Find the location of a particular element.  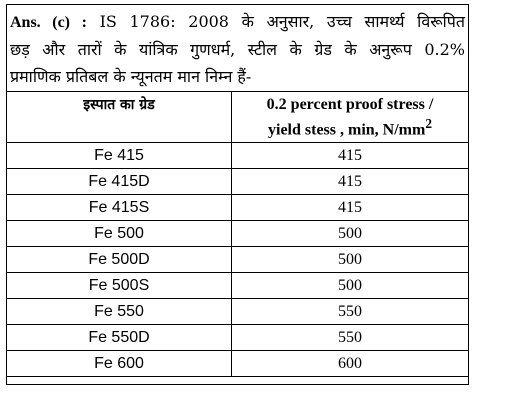

steel-grade-cell: Fe 550 is located at coordinates (119, 311).